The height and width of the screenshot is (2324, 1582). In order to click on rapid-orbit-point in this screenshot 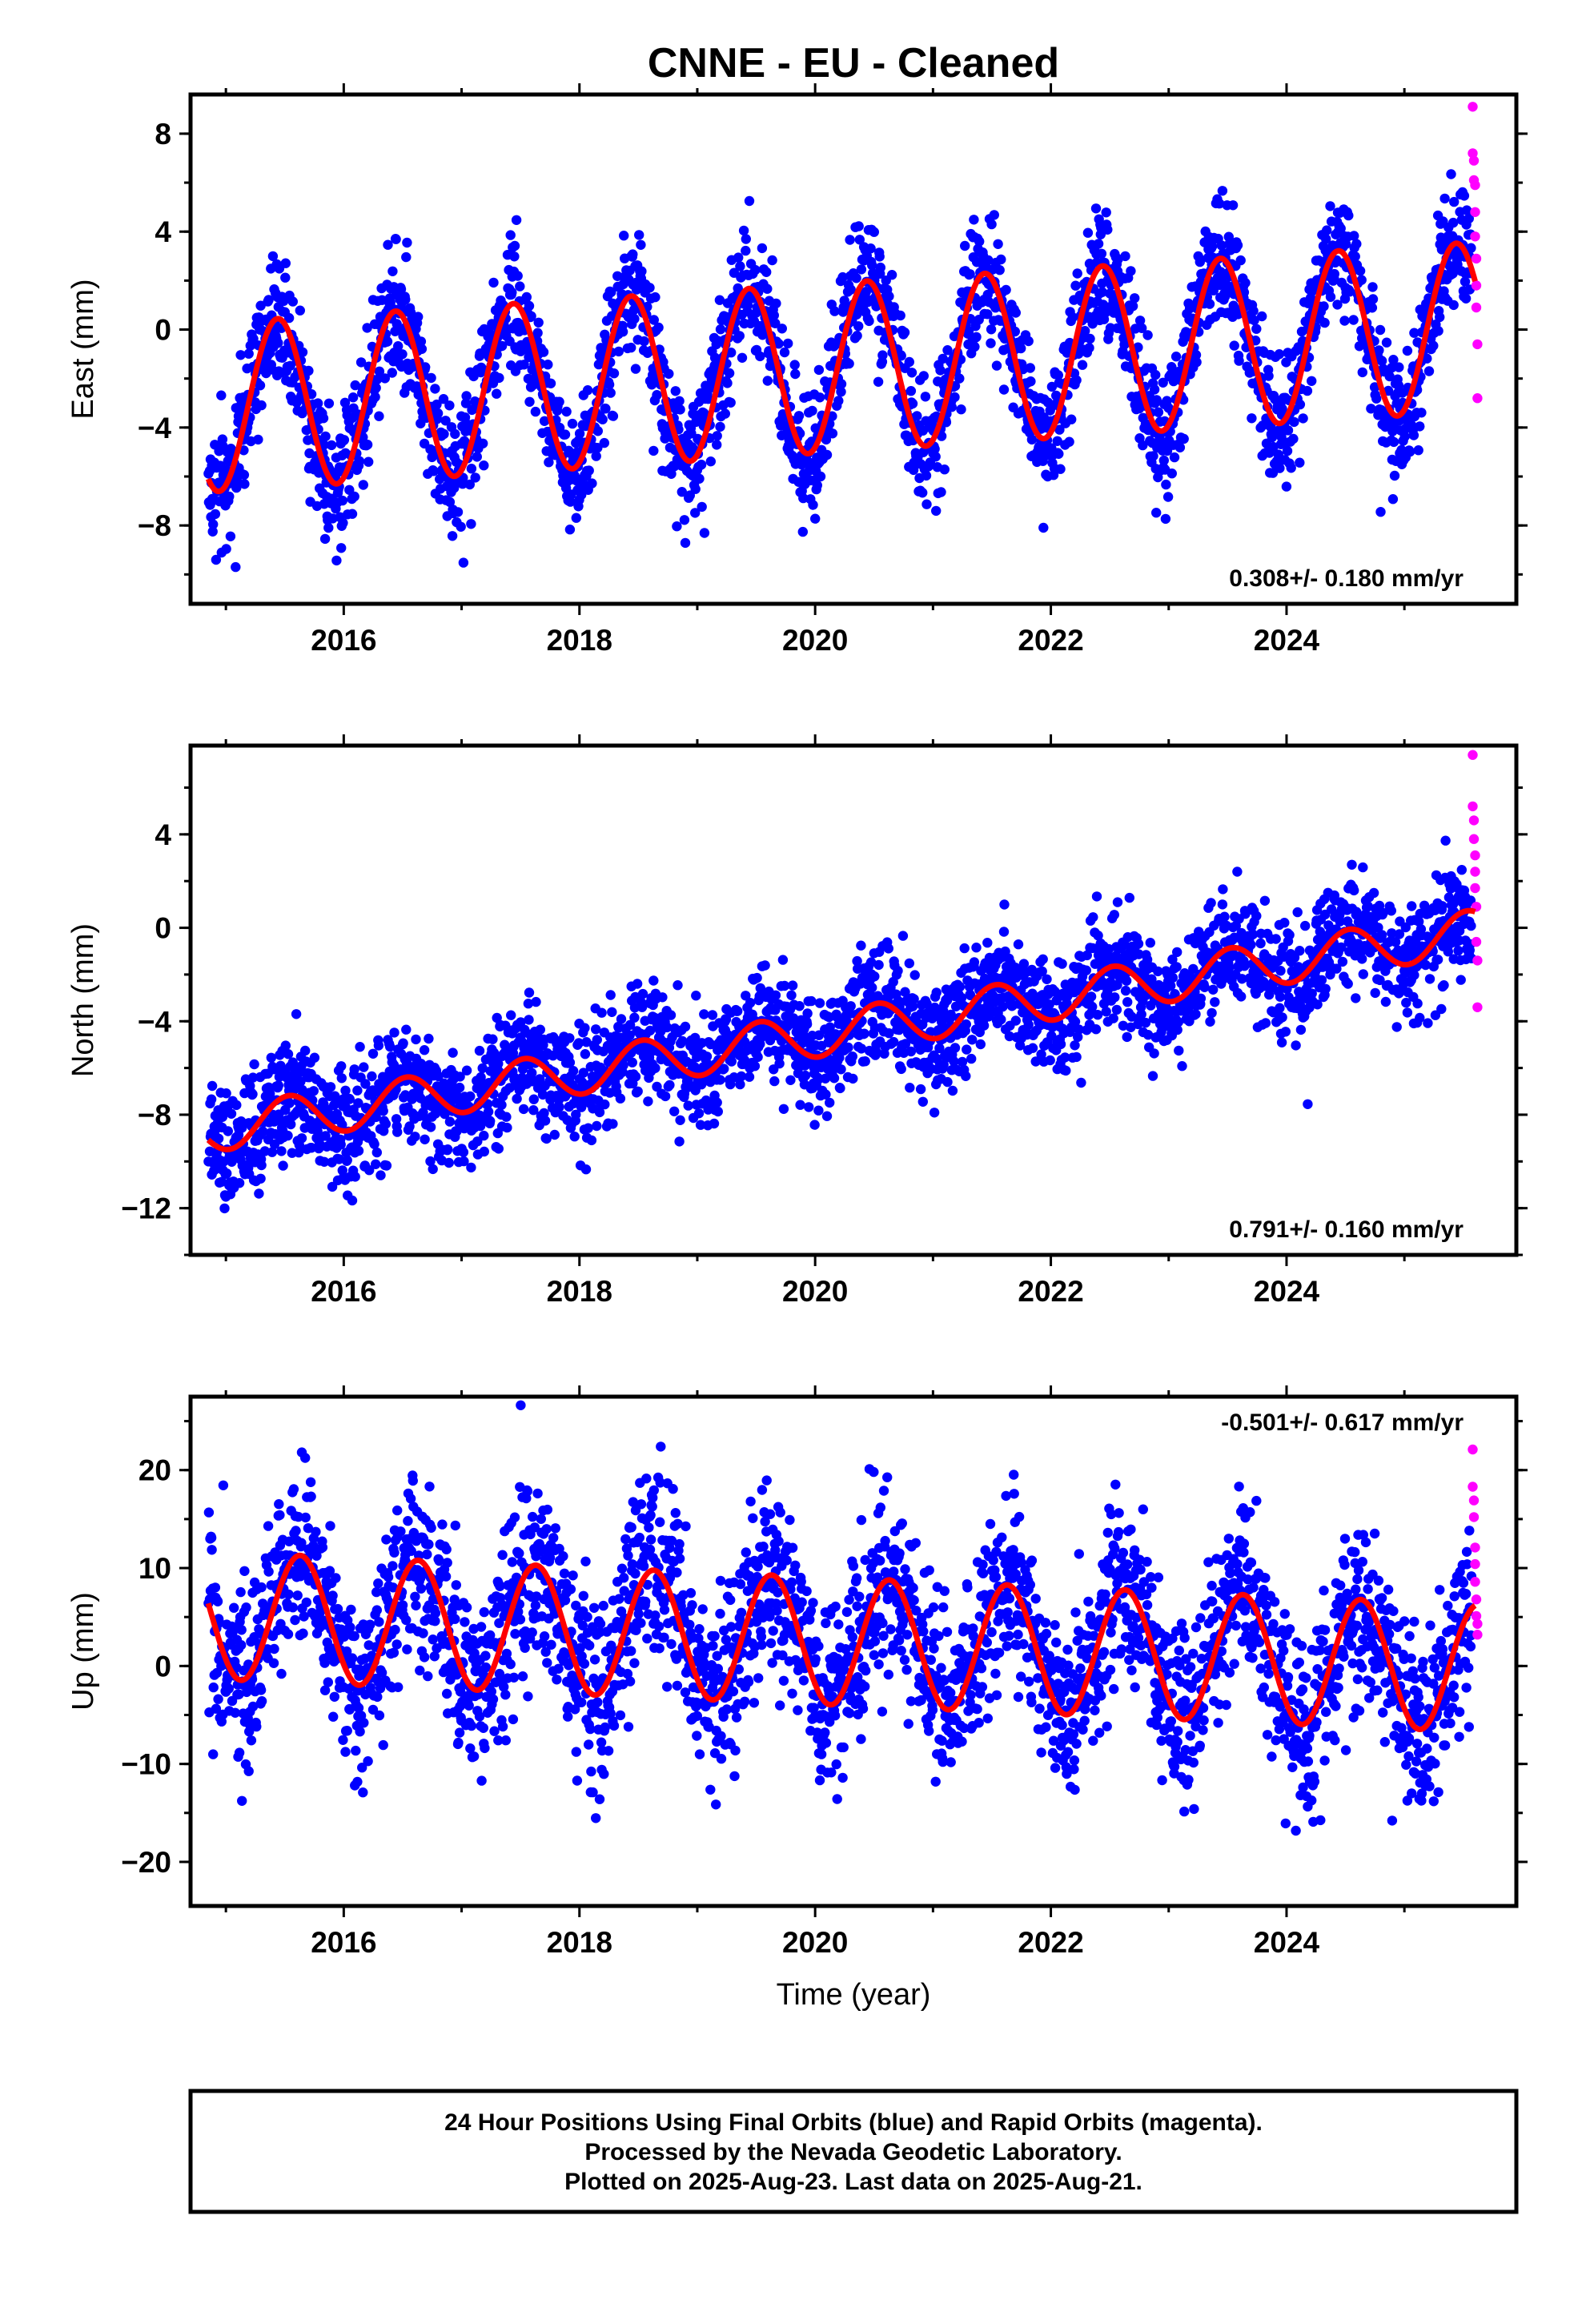, I will do `click(1474, 160)`.